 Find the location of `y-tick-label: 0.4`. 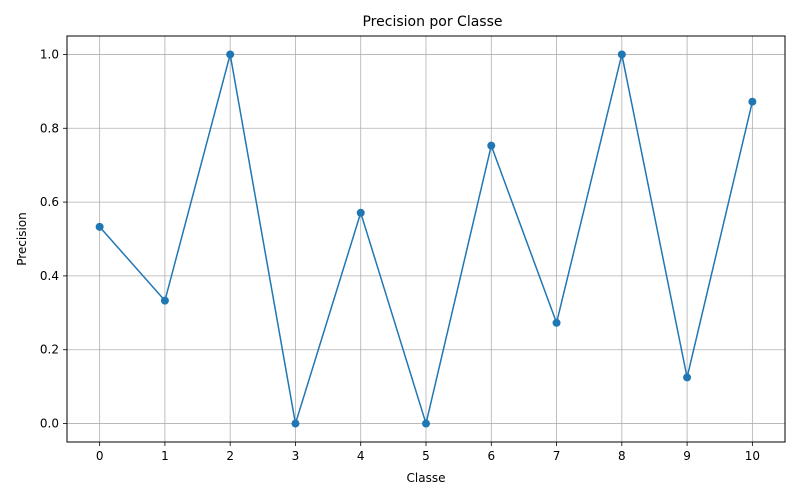

y-tick-label: 0.4 is located at coordinates (49, 276).